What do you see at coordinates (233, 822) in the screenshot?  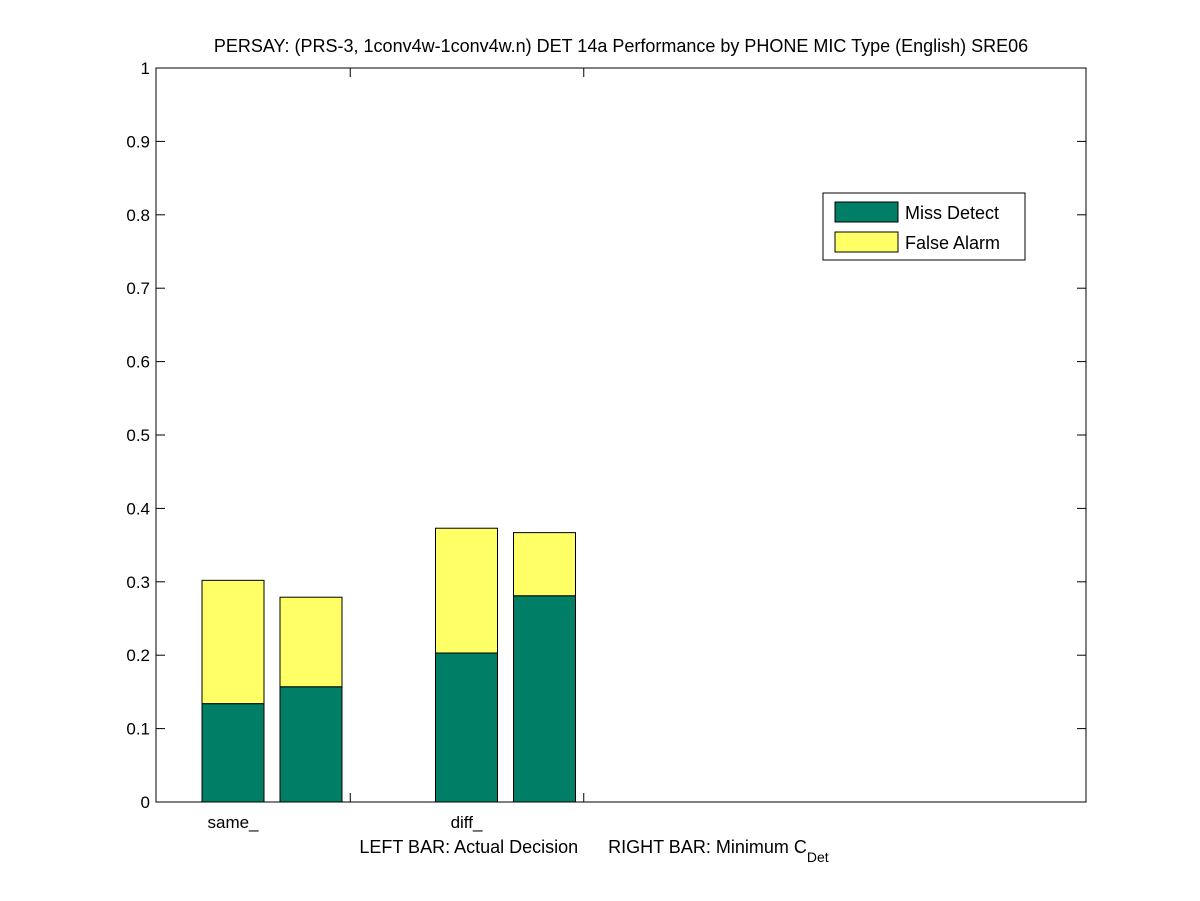 I see `x-tick-label: same_` at bounding box center [233, 822].